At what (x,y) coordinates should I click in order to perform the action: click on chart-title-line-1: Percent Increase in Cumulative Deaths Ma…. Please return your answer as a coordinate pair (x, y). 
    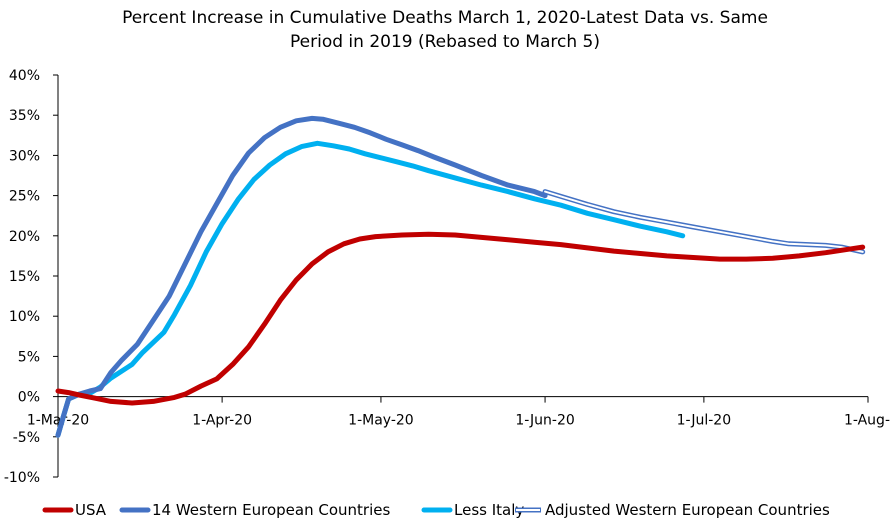
    Looking at the image, I should click on (445, 18).